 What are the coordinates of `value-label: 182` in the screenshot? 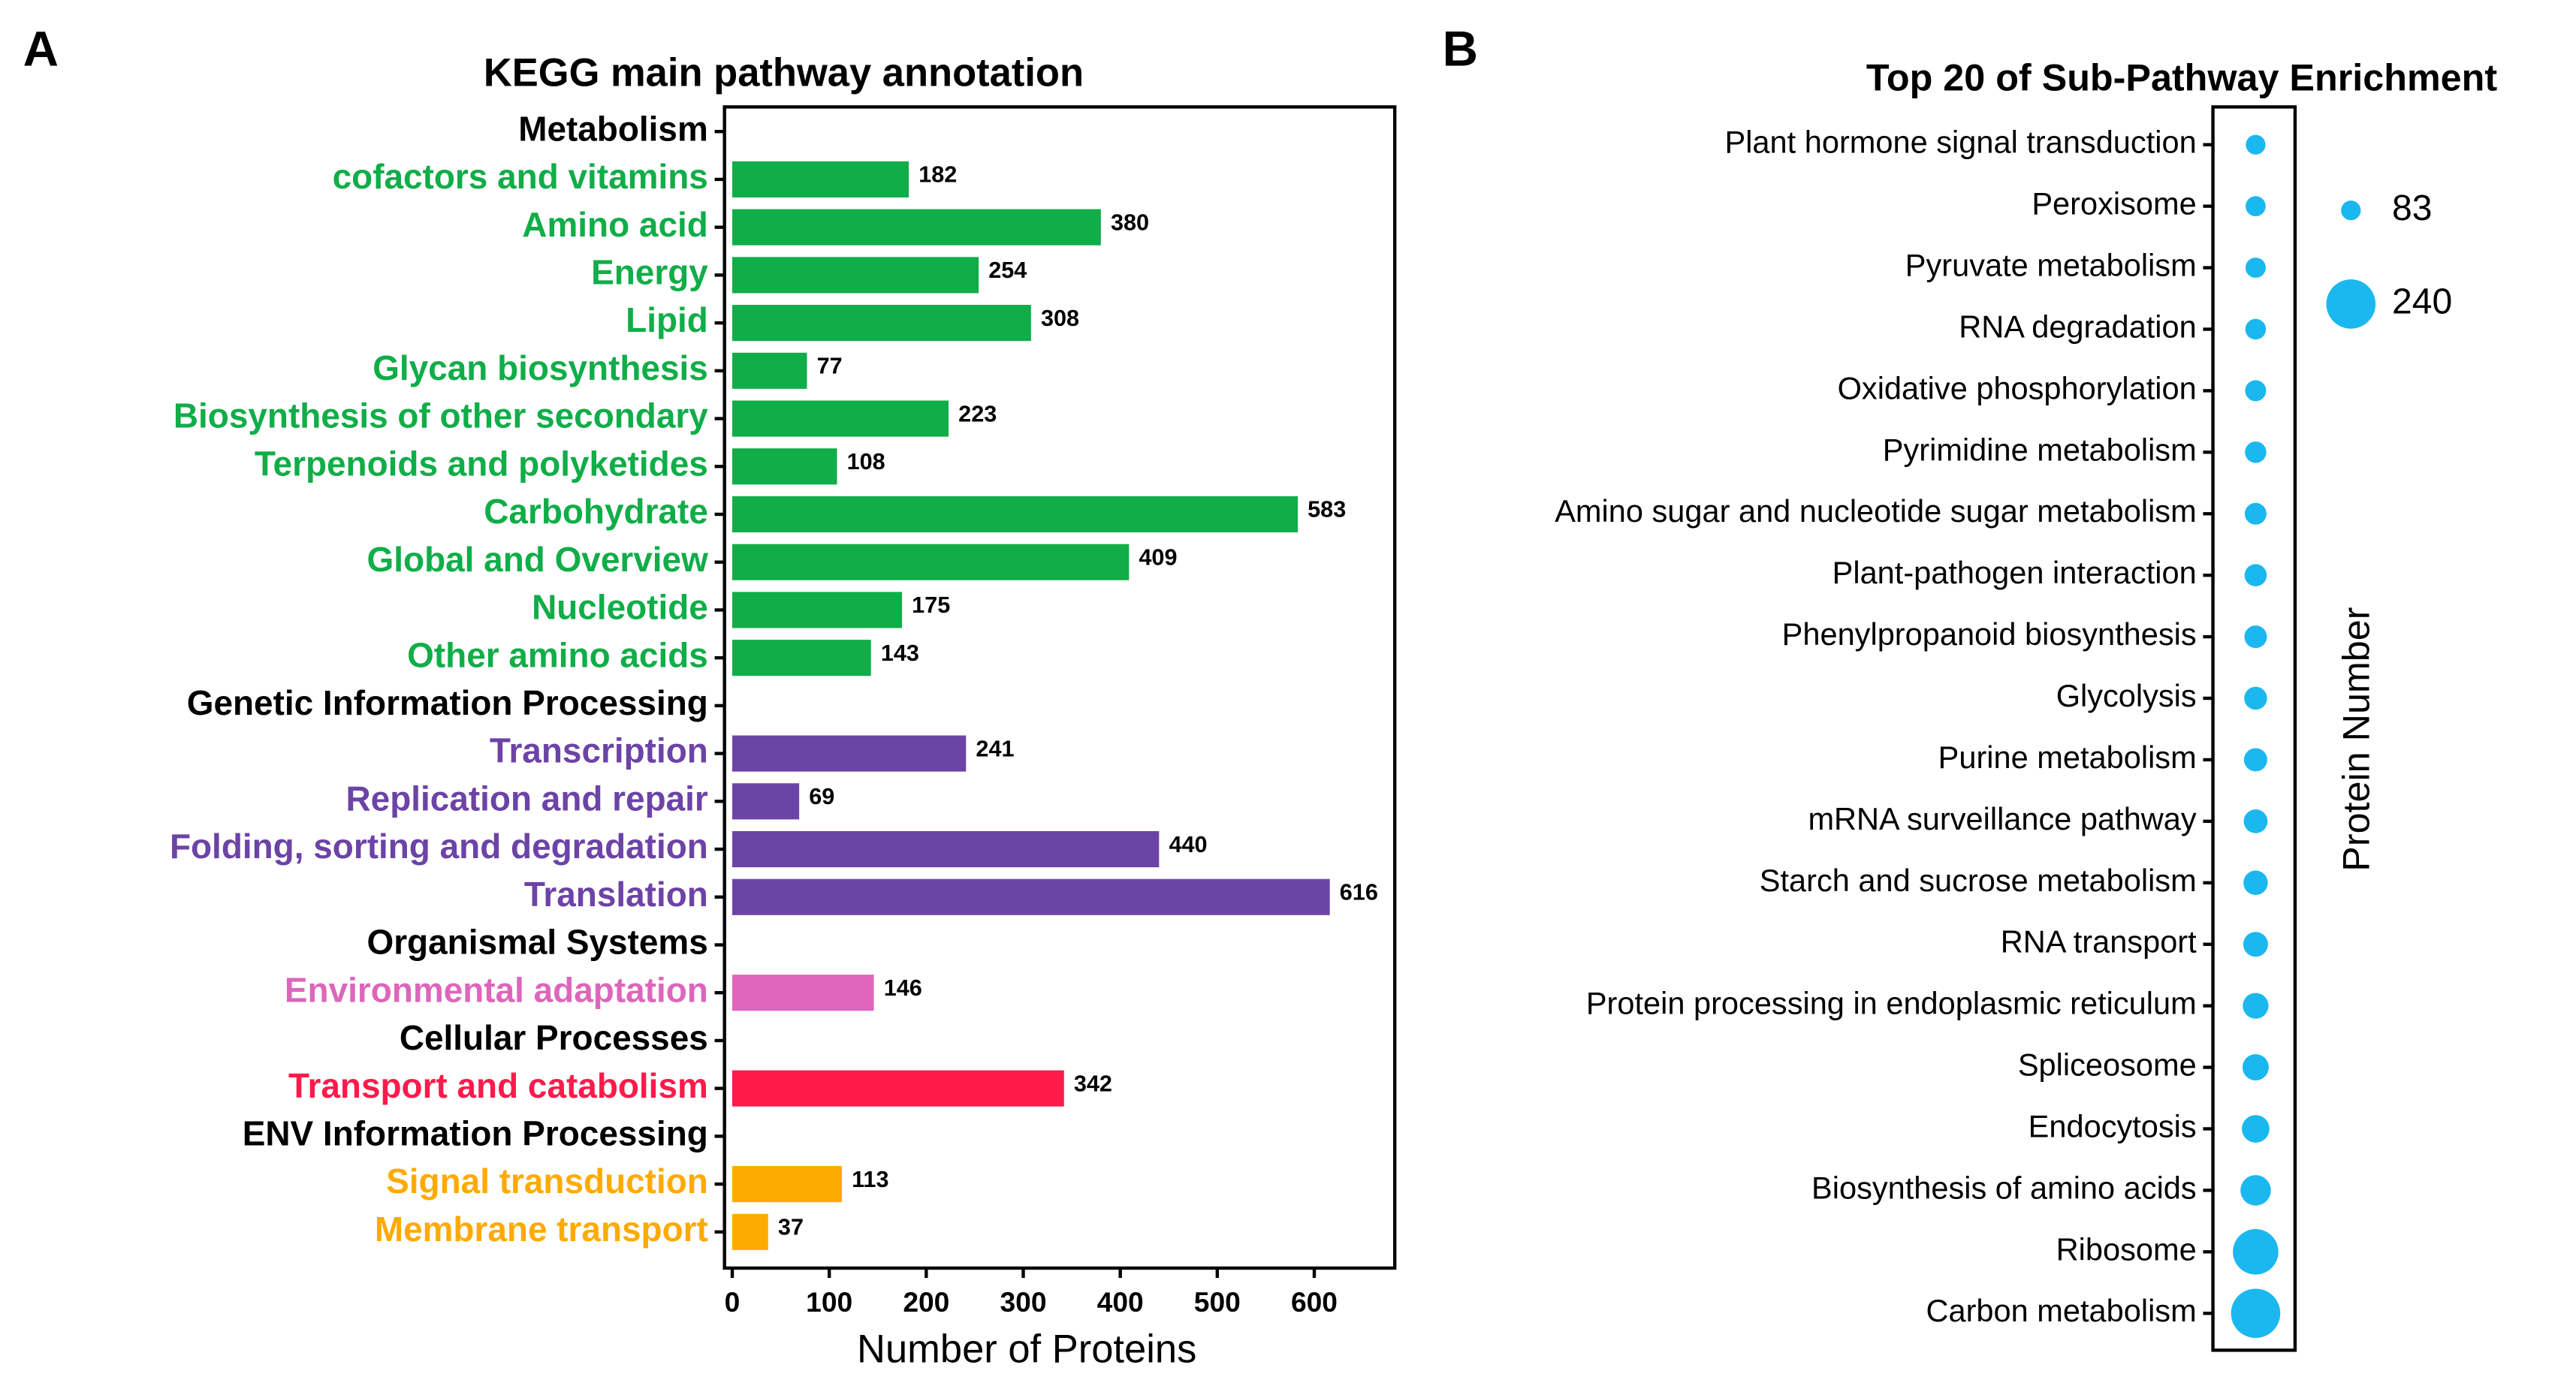 It's located at (938, 175).